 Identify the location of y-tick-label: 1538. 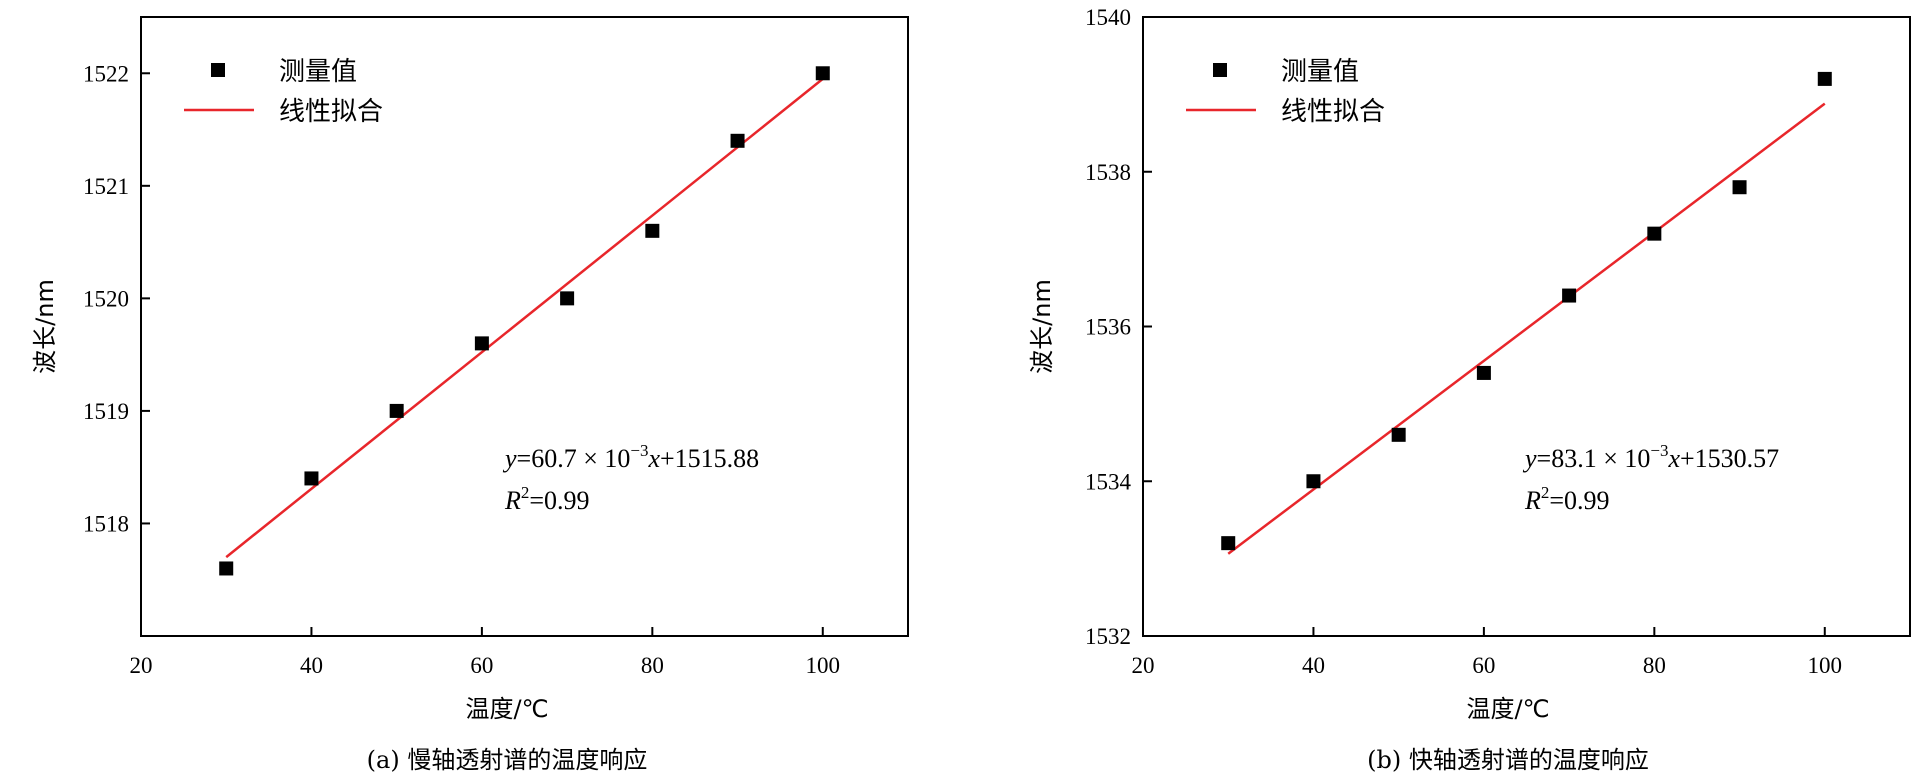
(1108, 172).